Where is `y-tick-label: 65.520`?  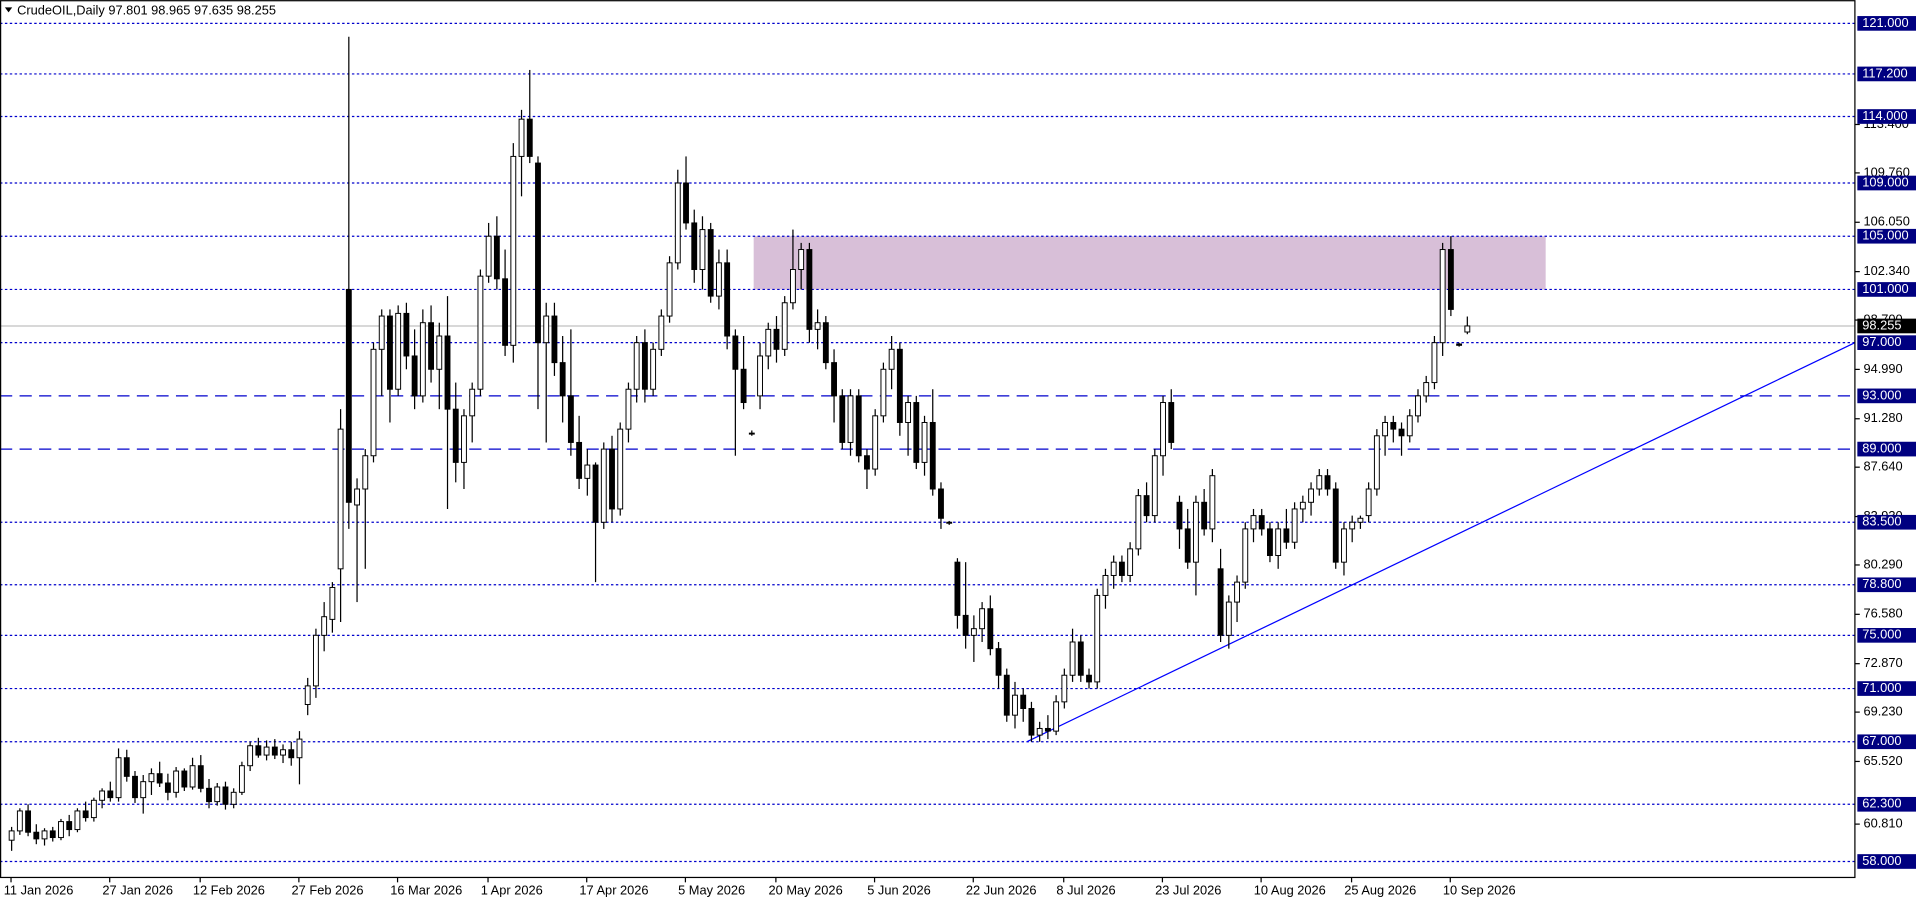
y-tick-label: 65.520 is located at coordinates (1882, 760).